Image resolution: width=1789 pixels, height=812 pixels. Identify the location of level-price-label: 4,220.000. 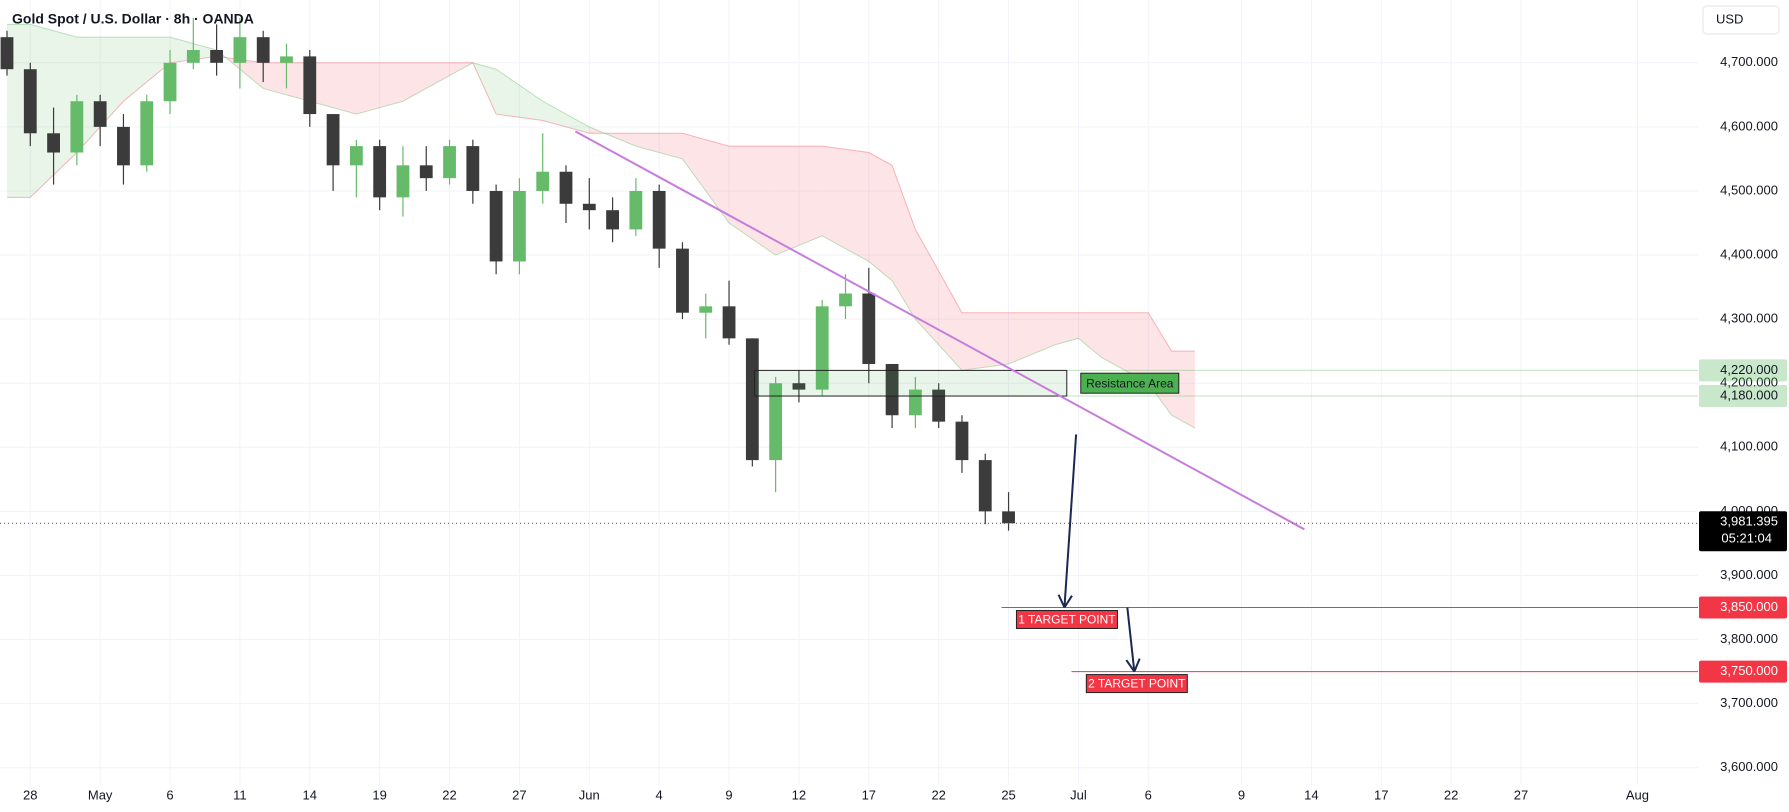
(1749, 369).